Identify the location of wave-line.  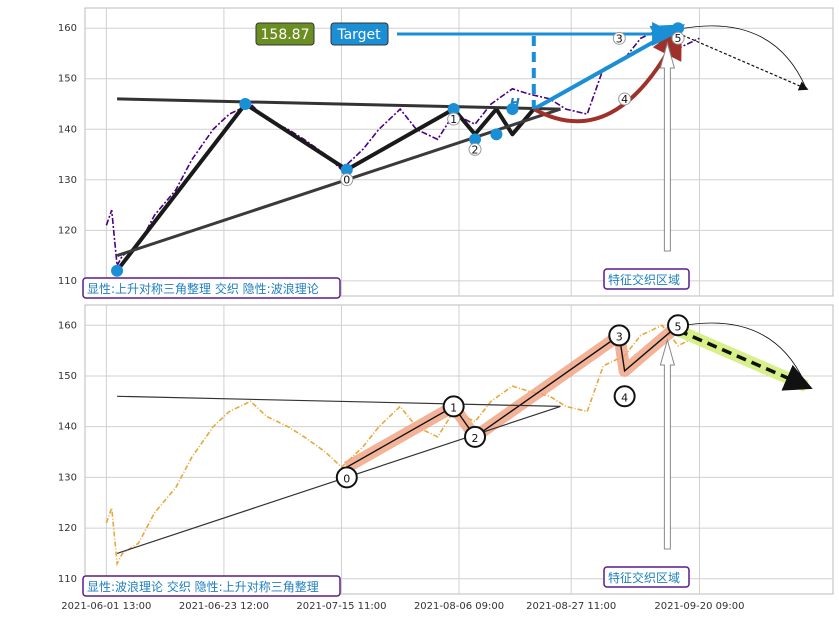
(512, 396).